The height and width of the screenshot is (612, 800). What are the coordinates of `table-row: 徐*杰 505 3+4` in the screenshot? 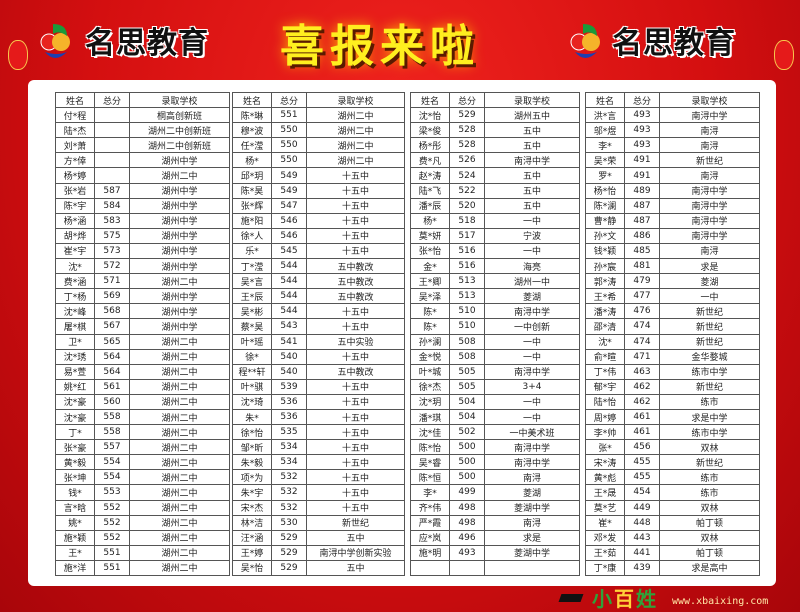 It's located at (495, 386).